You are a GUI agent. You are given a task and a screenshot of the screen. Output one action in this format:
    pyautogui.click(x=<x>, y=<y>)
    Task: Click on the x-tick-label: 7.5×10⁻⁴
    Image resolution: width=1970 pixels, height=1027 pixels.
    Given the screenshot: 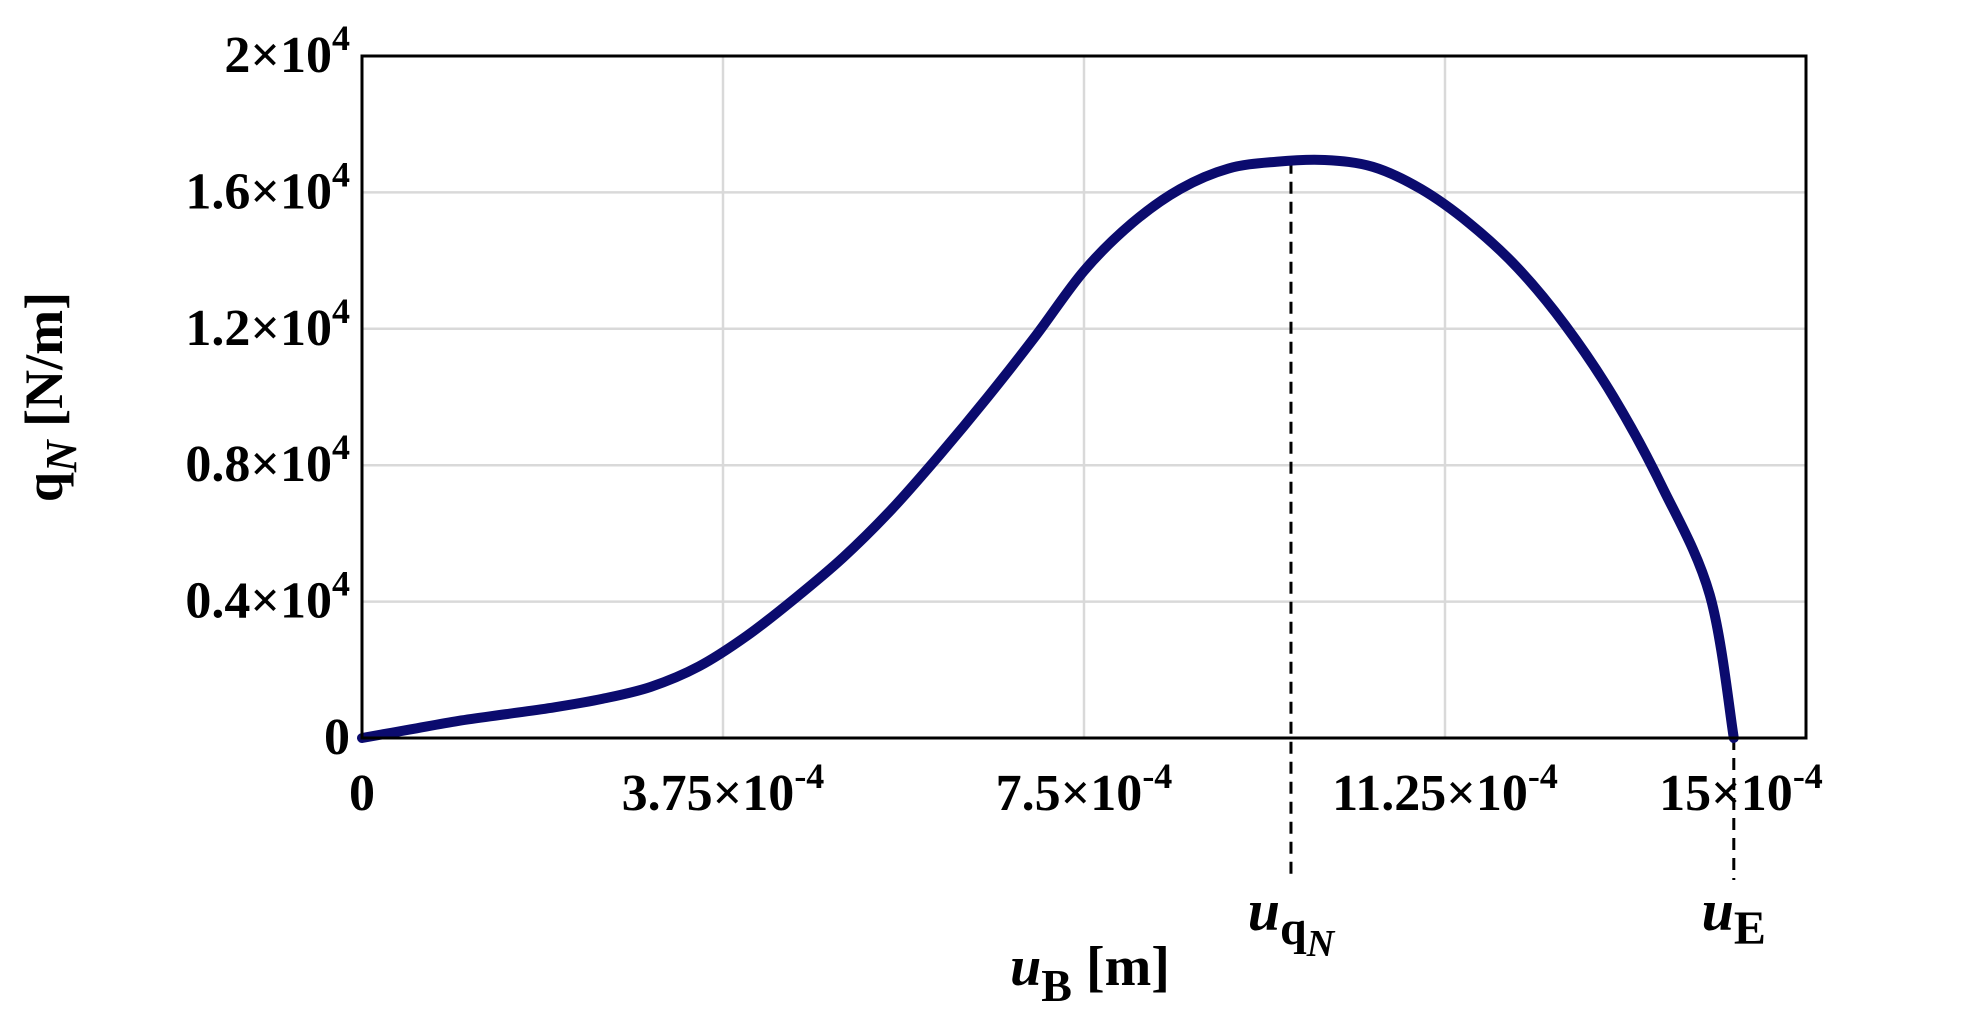 What is the action you would take?
    pyautogui.click(x=1084, y=789)
    